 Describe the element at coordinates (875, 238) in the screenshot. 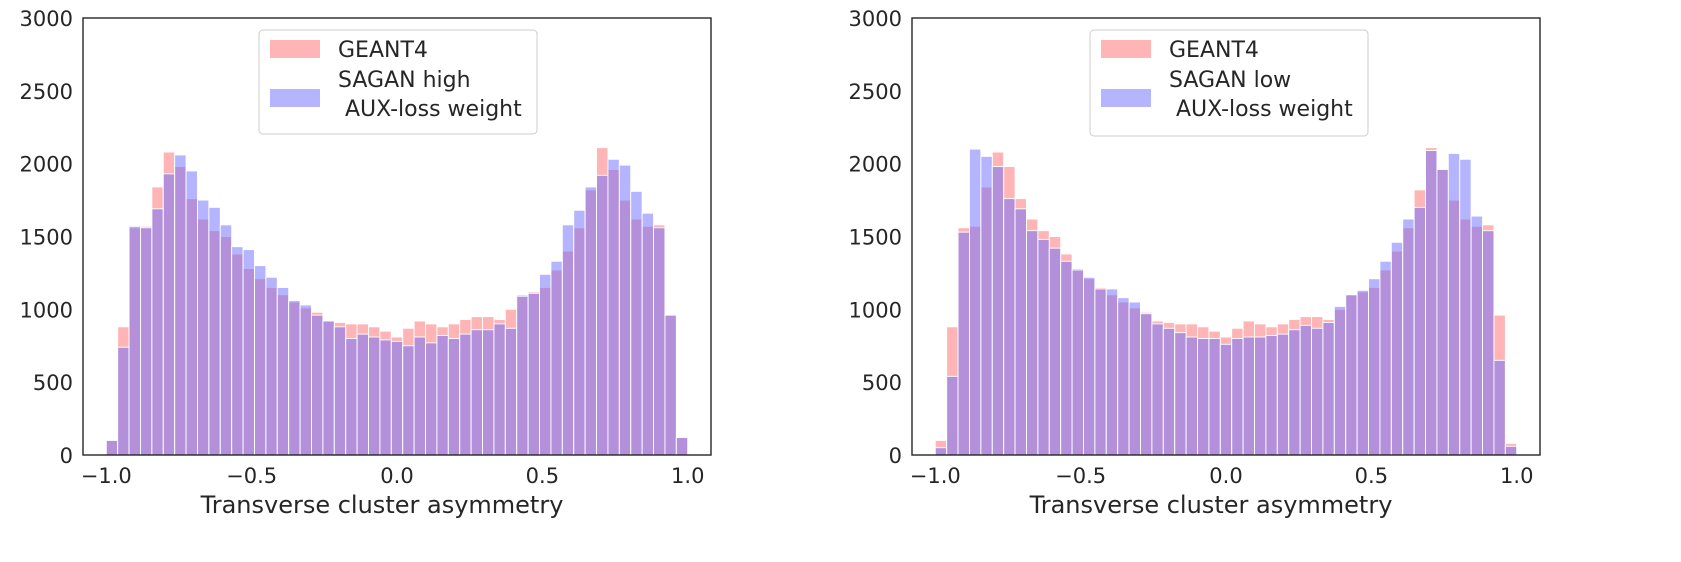

I see `y-tick-label: 1500` at that location.